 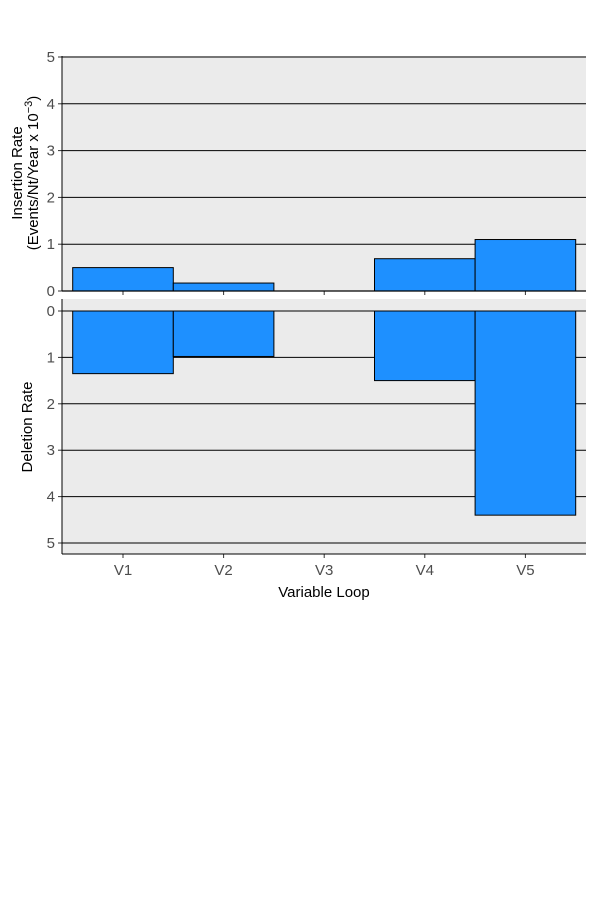 What do you see at coordinates (51, 404) in the screenshot?
I see `deletion-y-tick-label: 2` at bounding box center [51, 404].